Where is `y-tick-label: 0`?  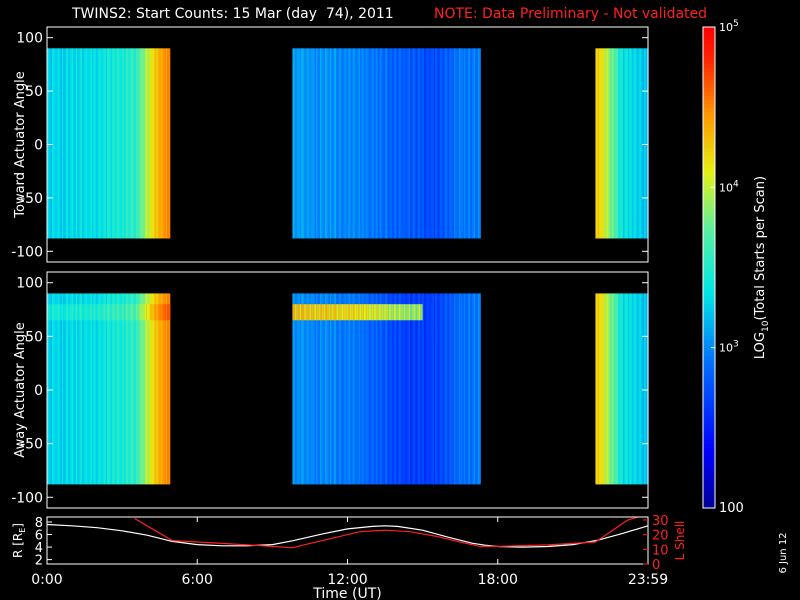 y-tick-label: 0 is located at coordinates (38, 391).